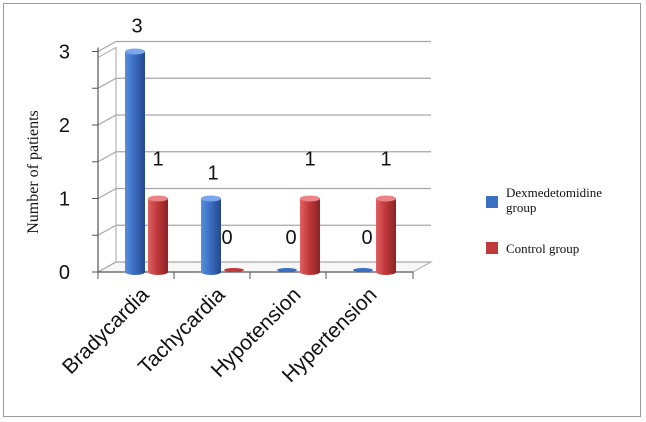 This screenshot has width=646, height=422. I want to click on legend-label-control: Control group, so click(542, 248).